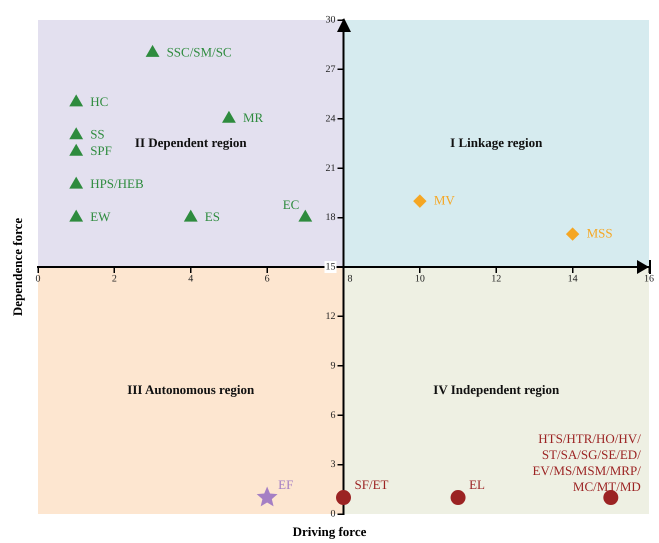 Image resolution: width=659 pixels, height=543 pixels. What do you see at coordinates (331, 267) in the screenshot?
I see `y-tick-label: 15` at bounding box center [331, 267].